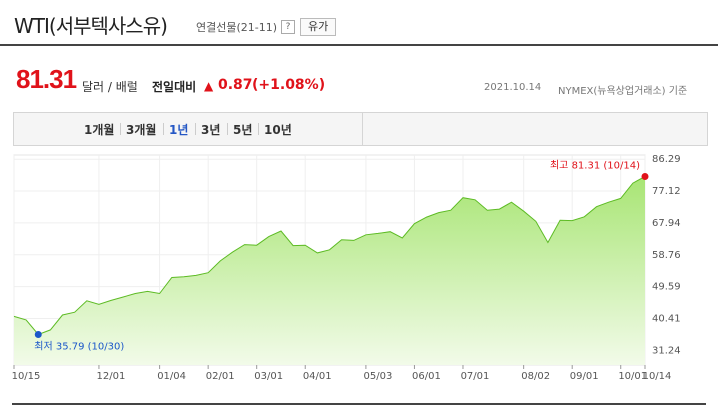 The image size is (718, 412). What do you see at coordinates (141, 130) in the screenshot?
I see `period-tab: 3개월` at bounding box center [141, 130].